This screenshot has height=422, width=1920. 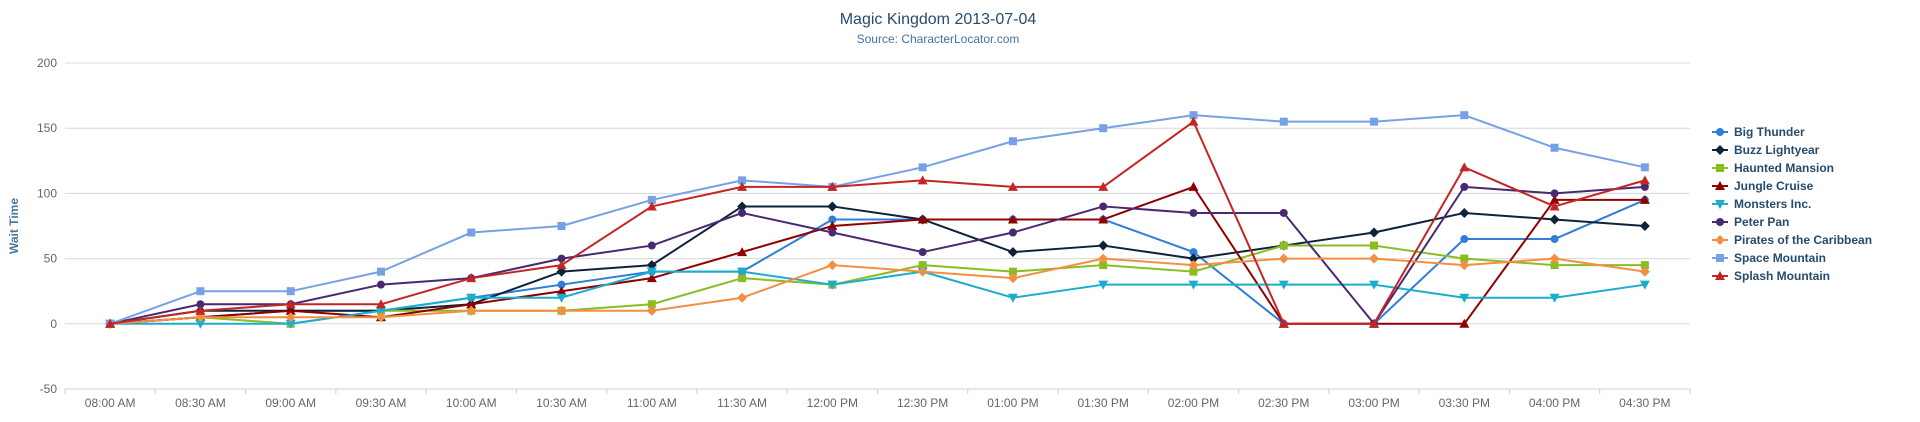 I want to click on legend-item-monsters-inc-: Monsters Inc., so click(x=1761, y=204).